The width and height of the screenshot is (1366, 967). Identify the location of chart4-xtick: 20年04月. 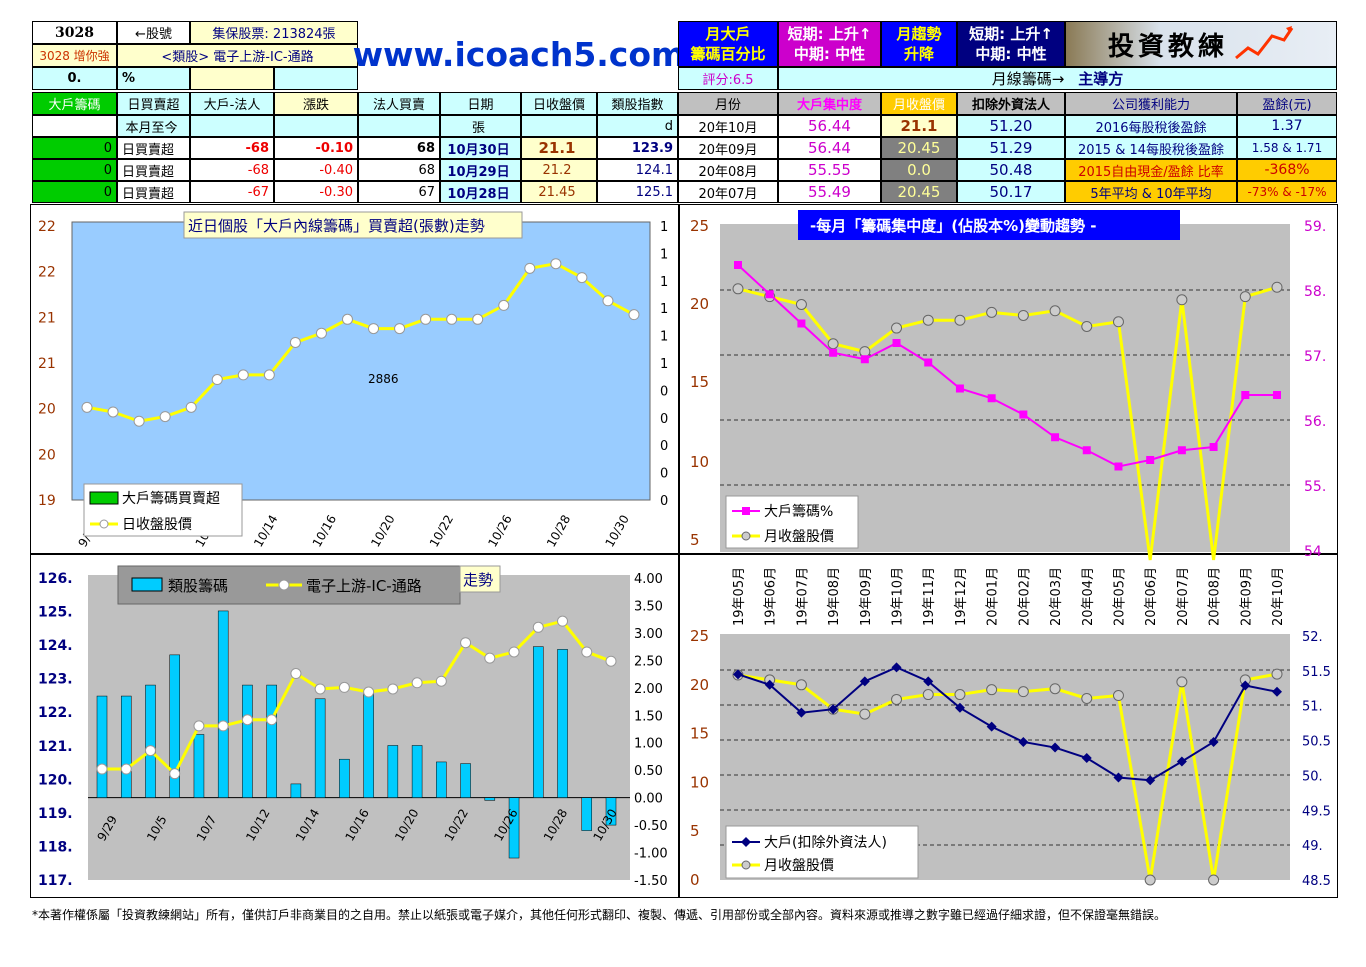
(1088, 596).